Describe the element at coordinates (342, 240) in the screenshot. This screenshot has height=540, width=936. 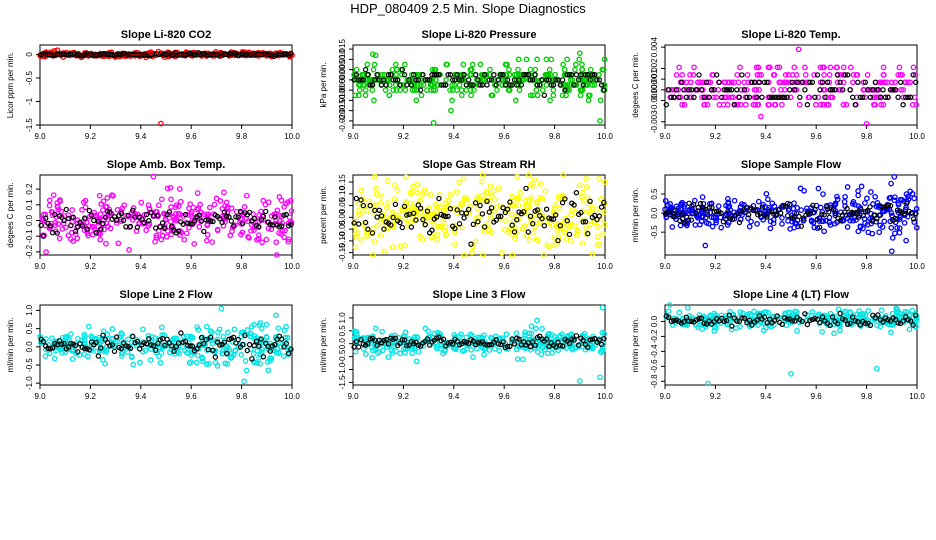
I see `y-tick-label: -0.10` at that location.